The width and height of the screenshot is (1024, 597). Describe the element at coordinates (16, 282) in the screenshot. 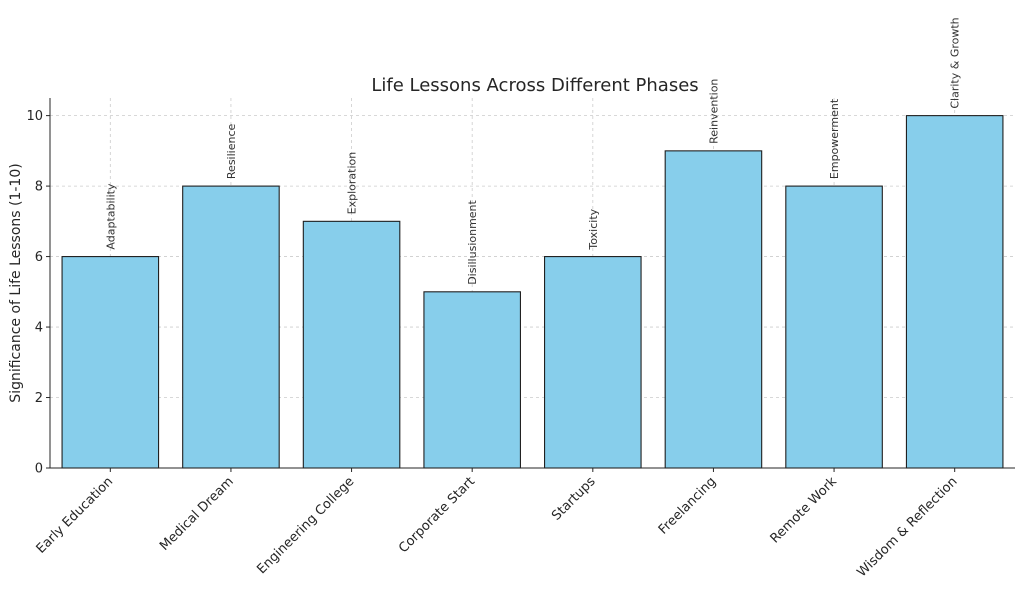

I see `y-axis-label: Significance of Life Lessons (1-10)` at that location.